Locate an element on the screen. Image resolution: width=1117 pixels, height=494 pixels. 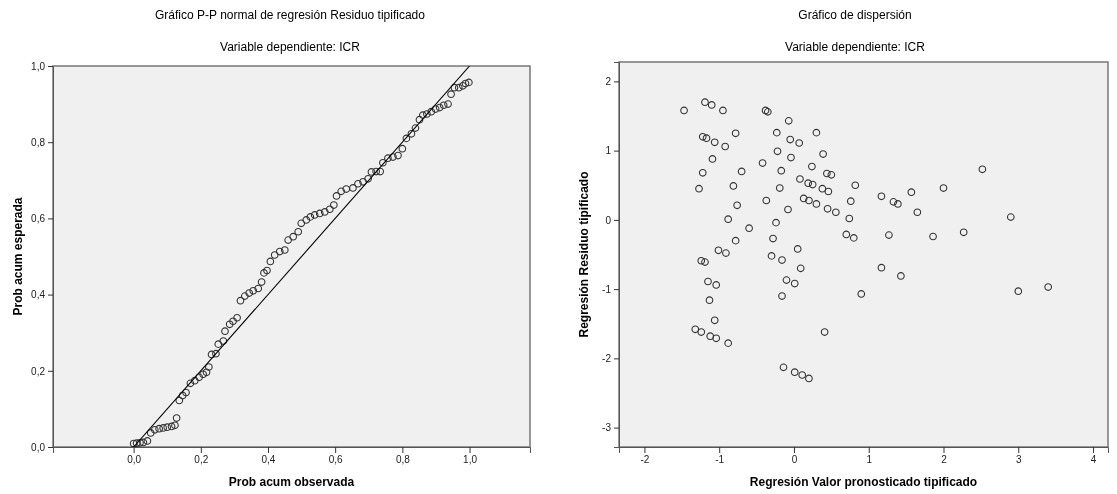
y-tick-label: -3 is located at coordinates (607, 428).